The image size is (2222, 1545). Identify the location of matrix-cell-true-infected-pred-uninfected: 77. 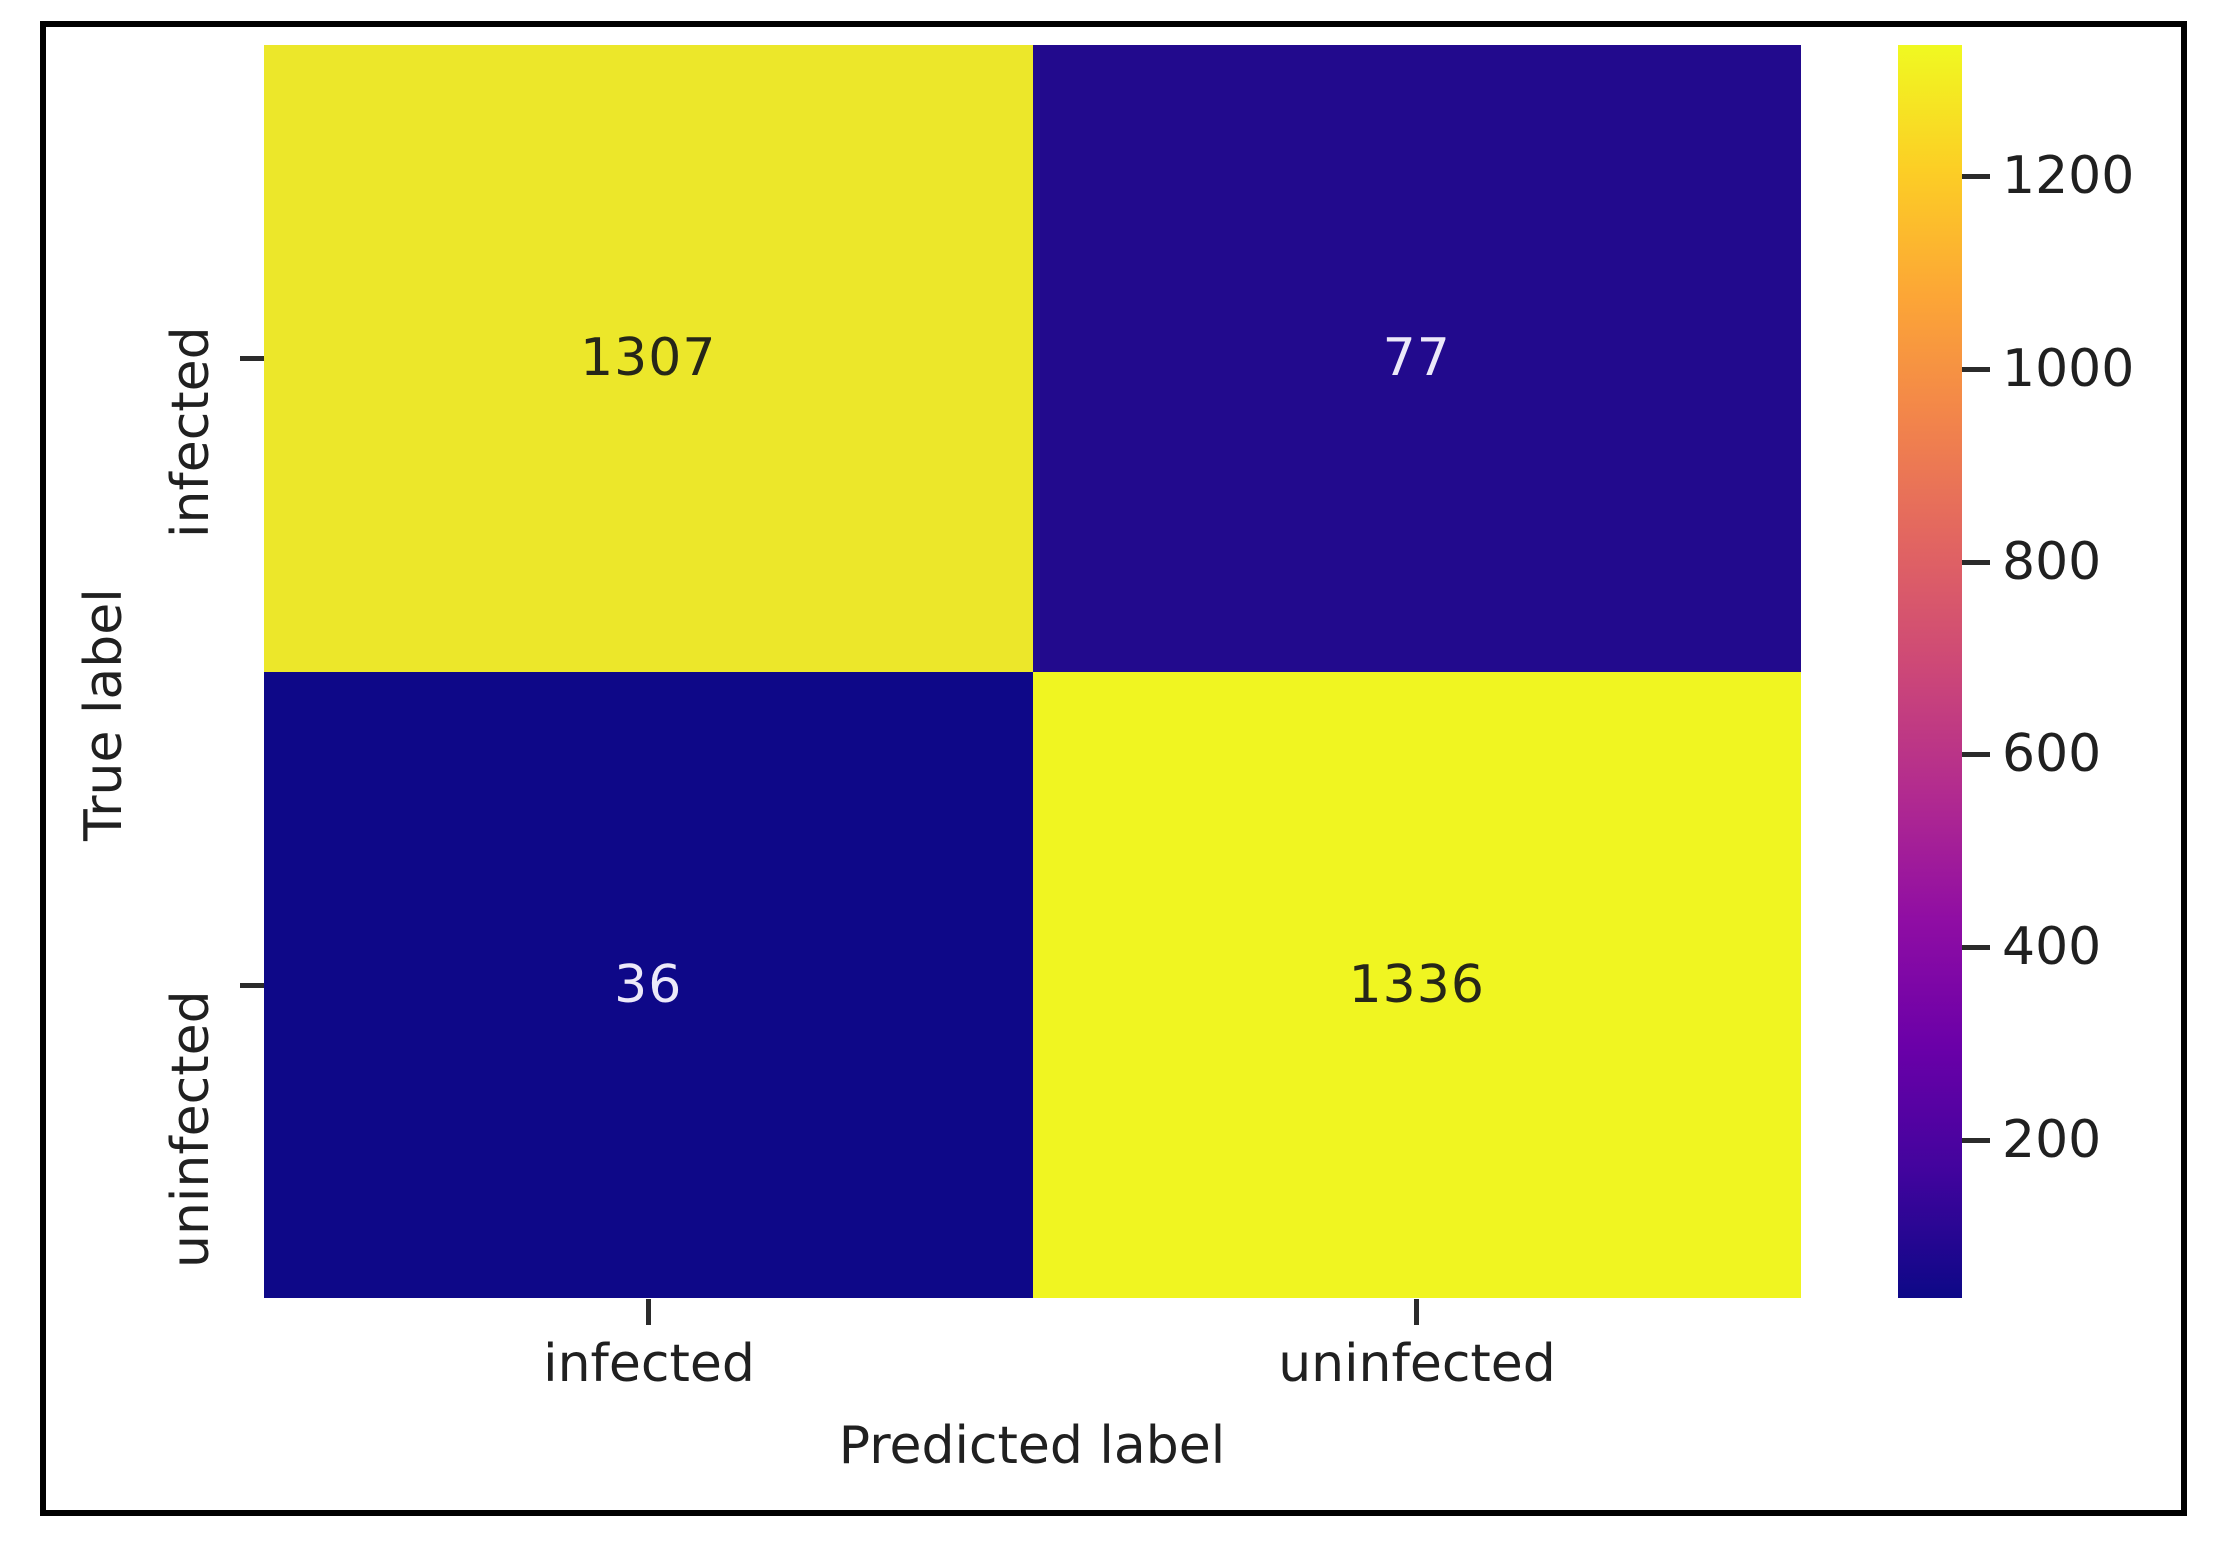
(1416, 358).